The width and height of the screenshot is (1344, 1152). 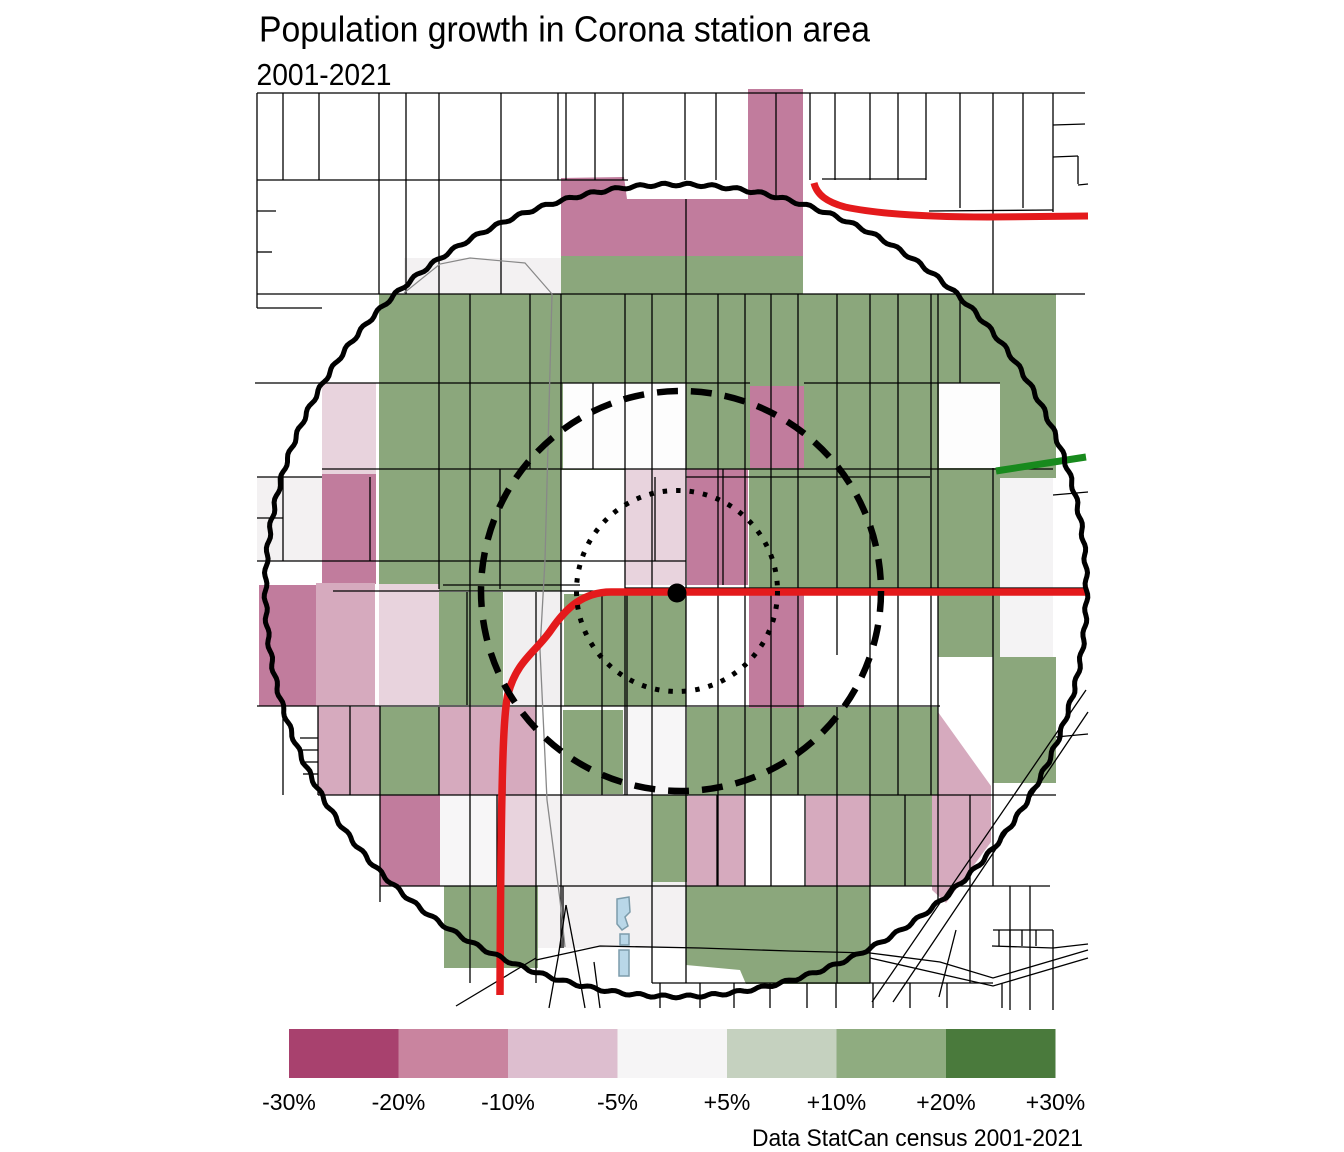 I want to click on svg-text:Population growth in Corona st: Population growth in Corona station area, so click(x=565, y=29).